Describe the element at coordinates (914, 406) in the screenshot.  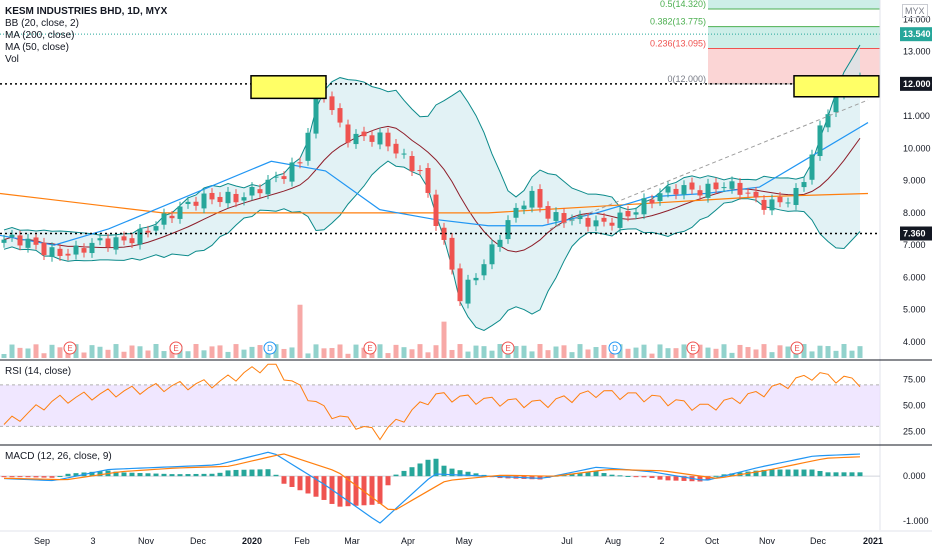
I see `rsi-tick-label: 50.00` at that location.